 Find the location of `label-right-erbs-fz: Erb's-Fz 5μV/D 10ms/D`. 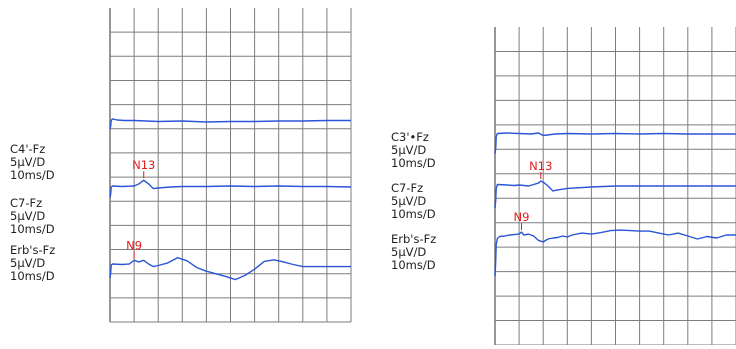

label-right-erbs-fz: Erb's-Fz 5μV/D 10ms/D is located at coordinates (413, 252).